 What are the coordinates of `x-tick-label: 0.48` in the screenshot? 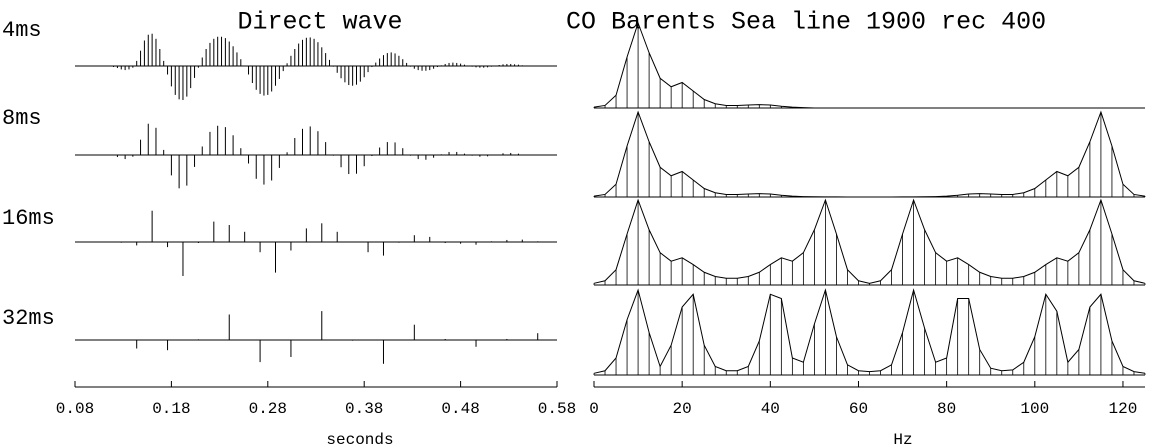 It's located at (460, 409).